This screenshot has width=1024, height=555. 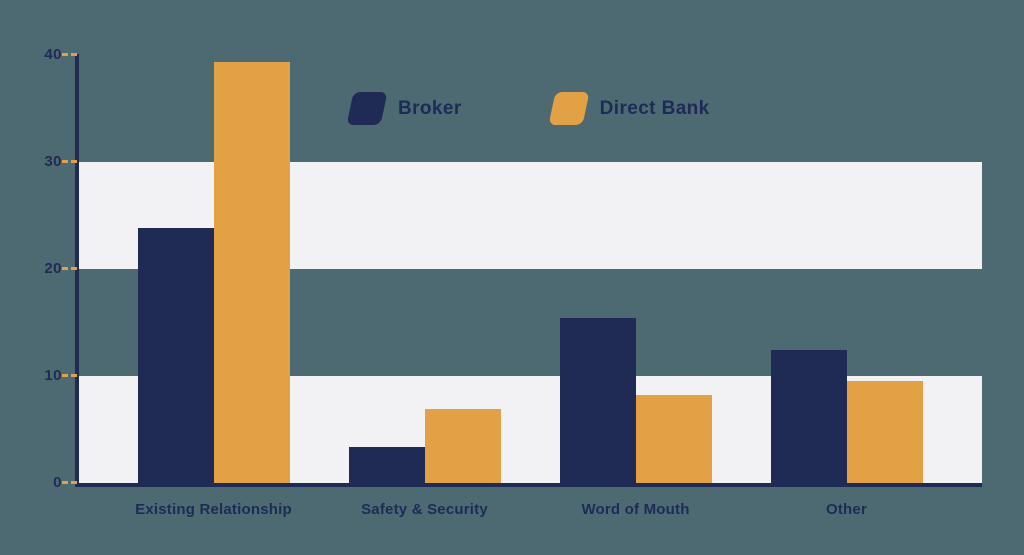 What do you see at coordinates (213, 509) in the screenshot?
I see `x-category-label: Existing Relationship` at bounding box center [213, 509].